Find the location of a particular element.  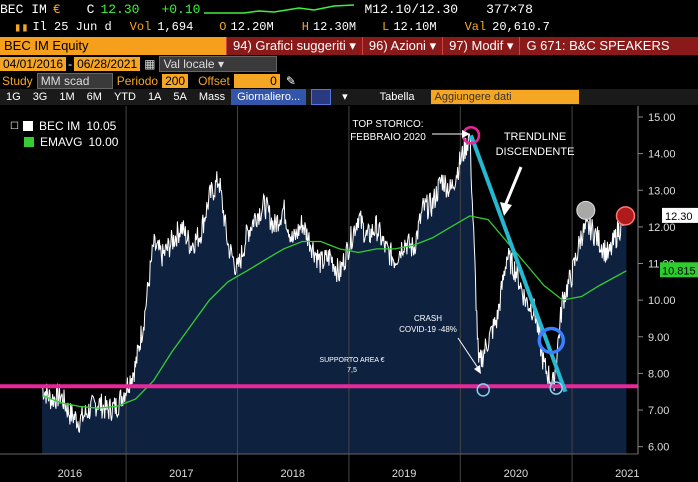

high: 12.30M is located at coordinates (334, 27).